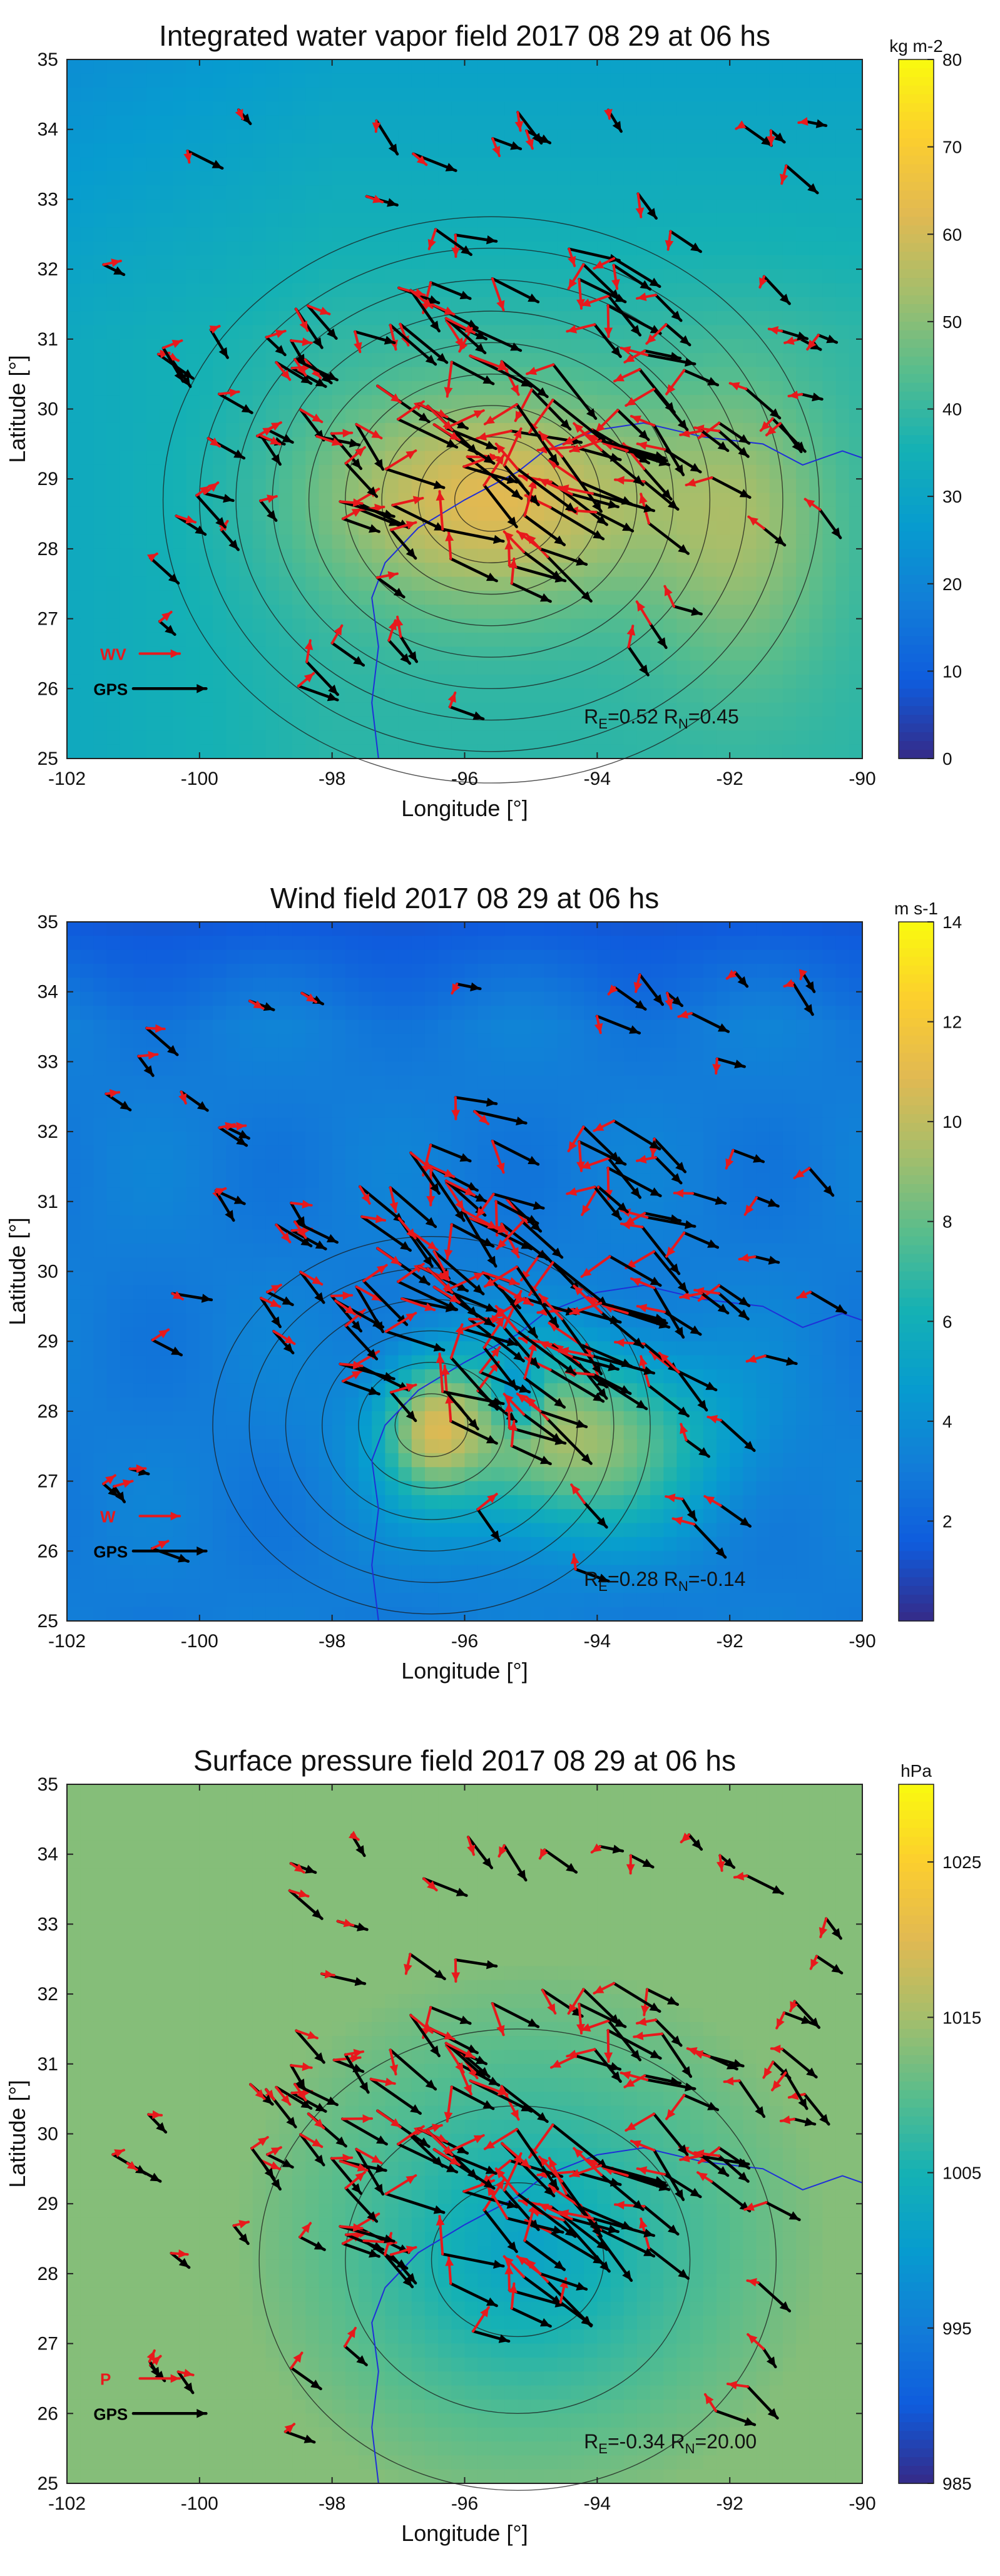 Image resolution: width=1000 pixels, height=2576 pixels. Describe the element at coordinates (729, 779) in the screenshot. I see `x-tick-label: -92` at that location.